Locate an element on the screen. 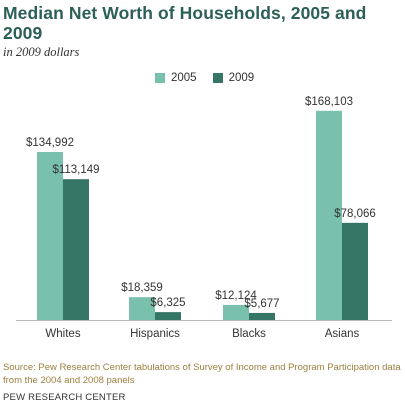  legend-swatch-2009 is located at coordinates (217, 78).